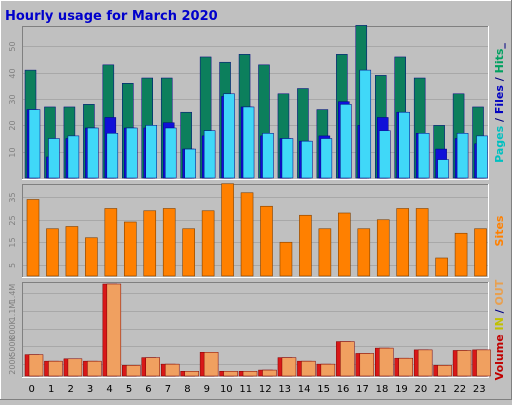  I want to click on x-tick-label-9: 9, so click(207, 389).